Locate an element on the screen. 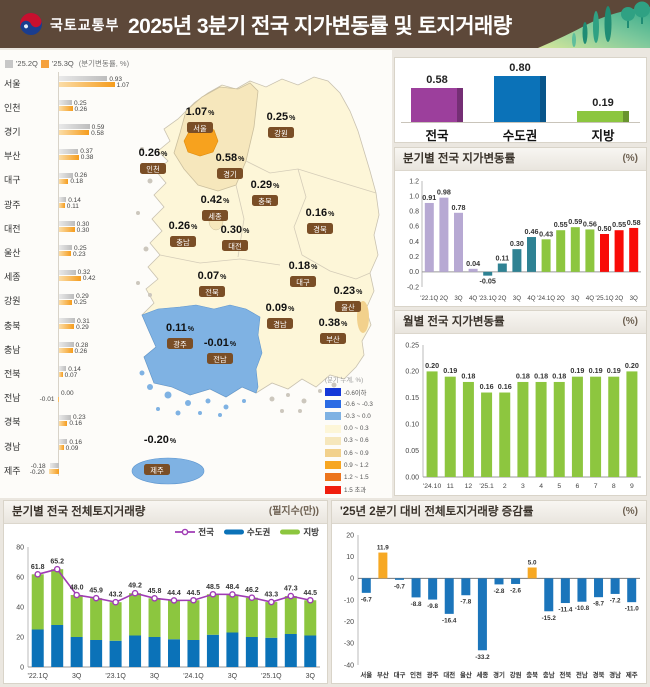  panel-unit: (%) is located at coordinates (630, 321).